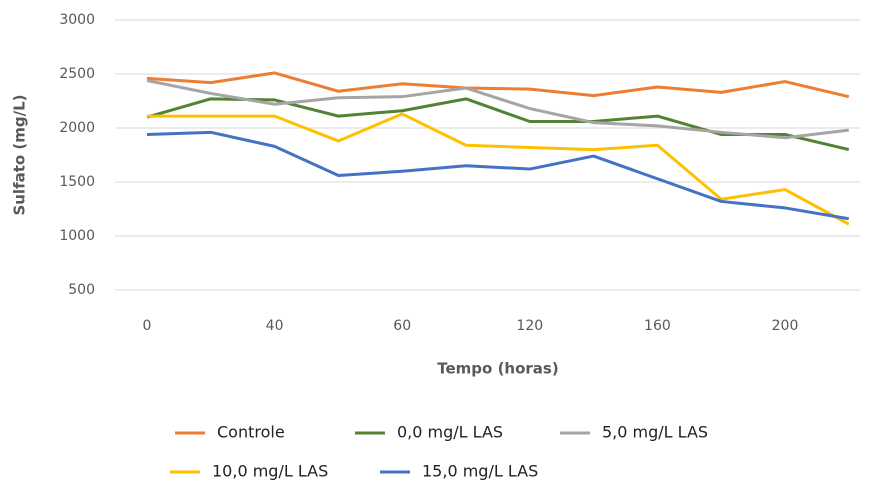  I want to click on x-tick-label: 120, so click(529, 326).